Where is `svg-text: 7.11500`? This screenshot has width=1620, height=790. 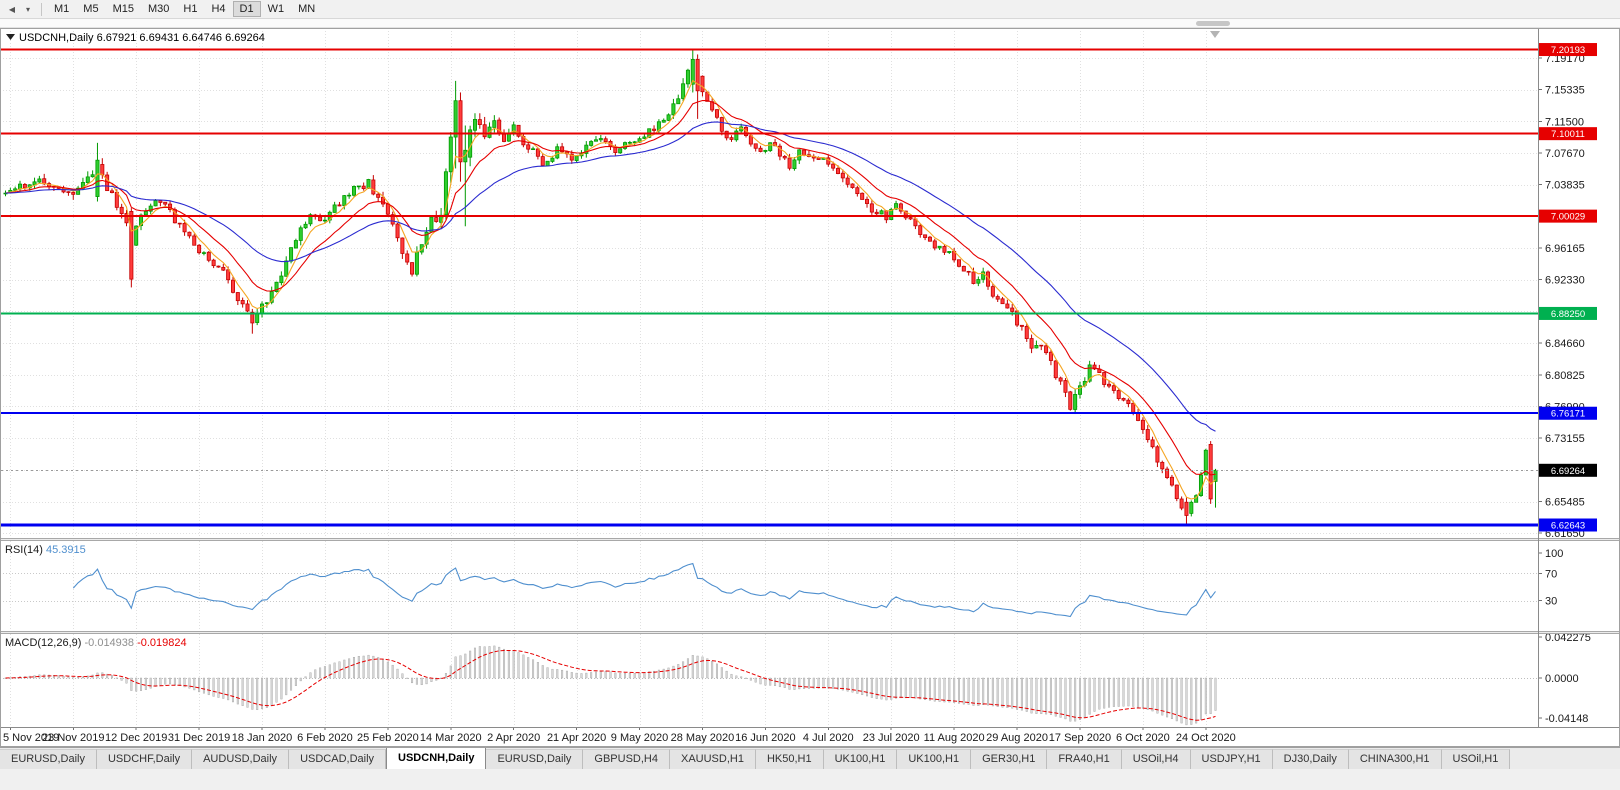
svg-text: 7.11500 is located at coordinates (1564, 122).